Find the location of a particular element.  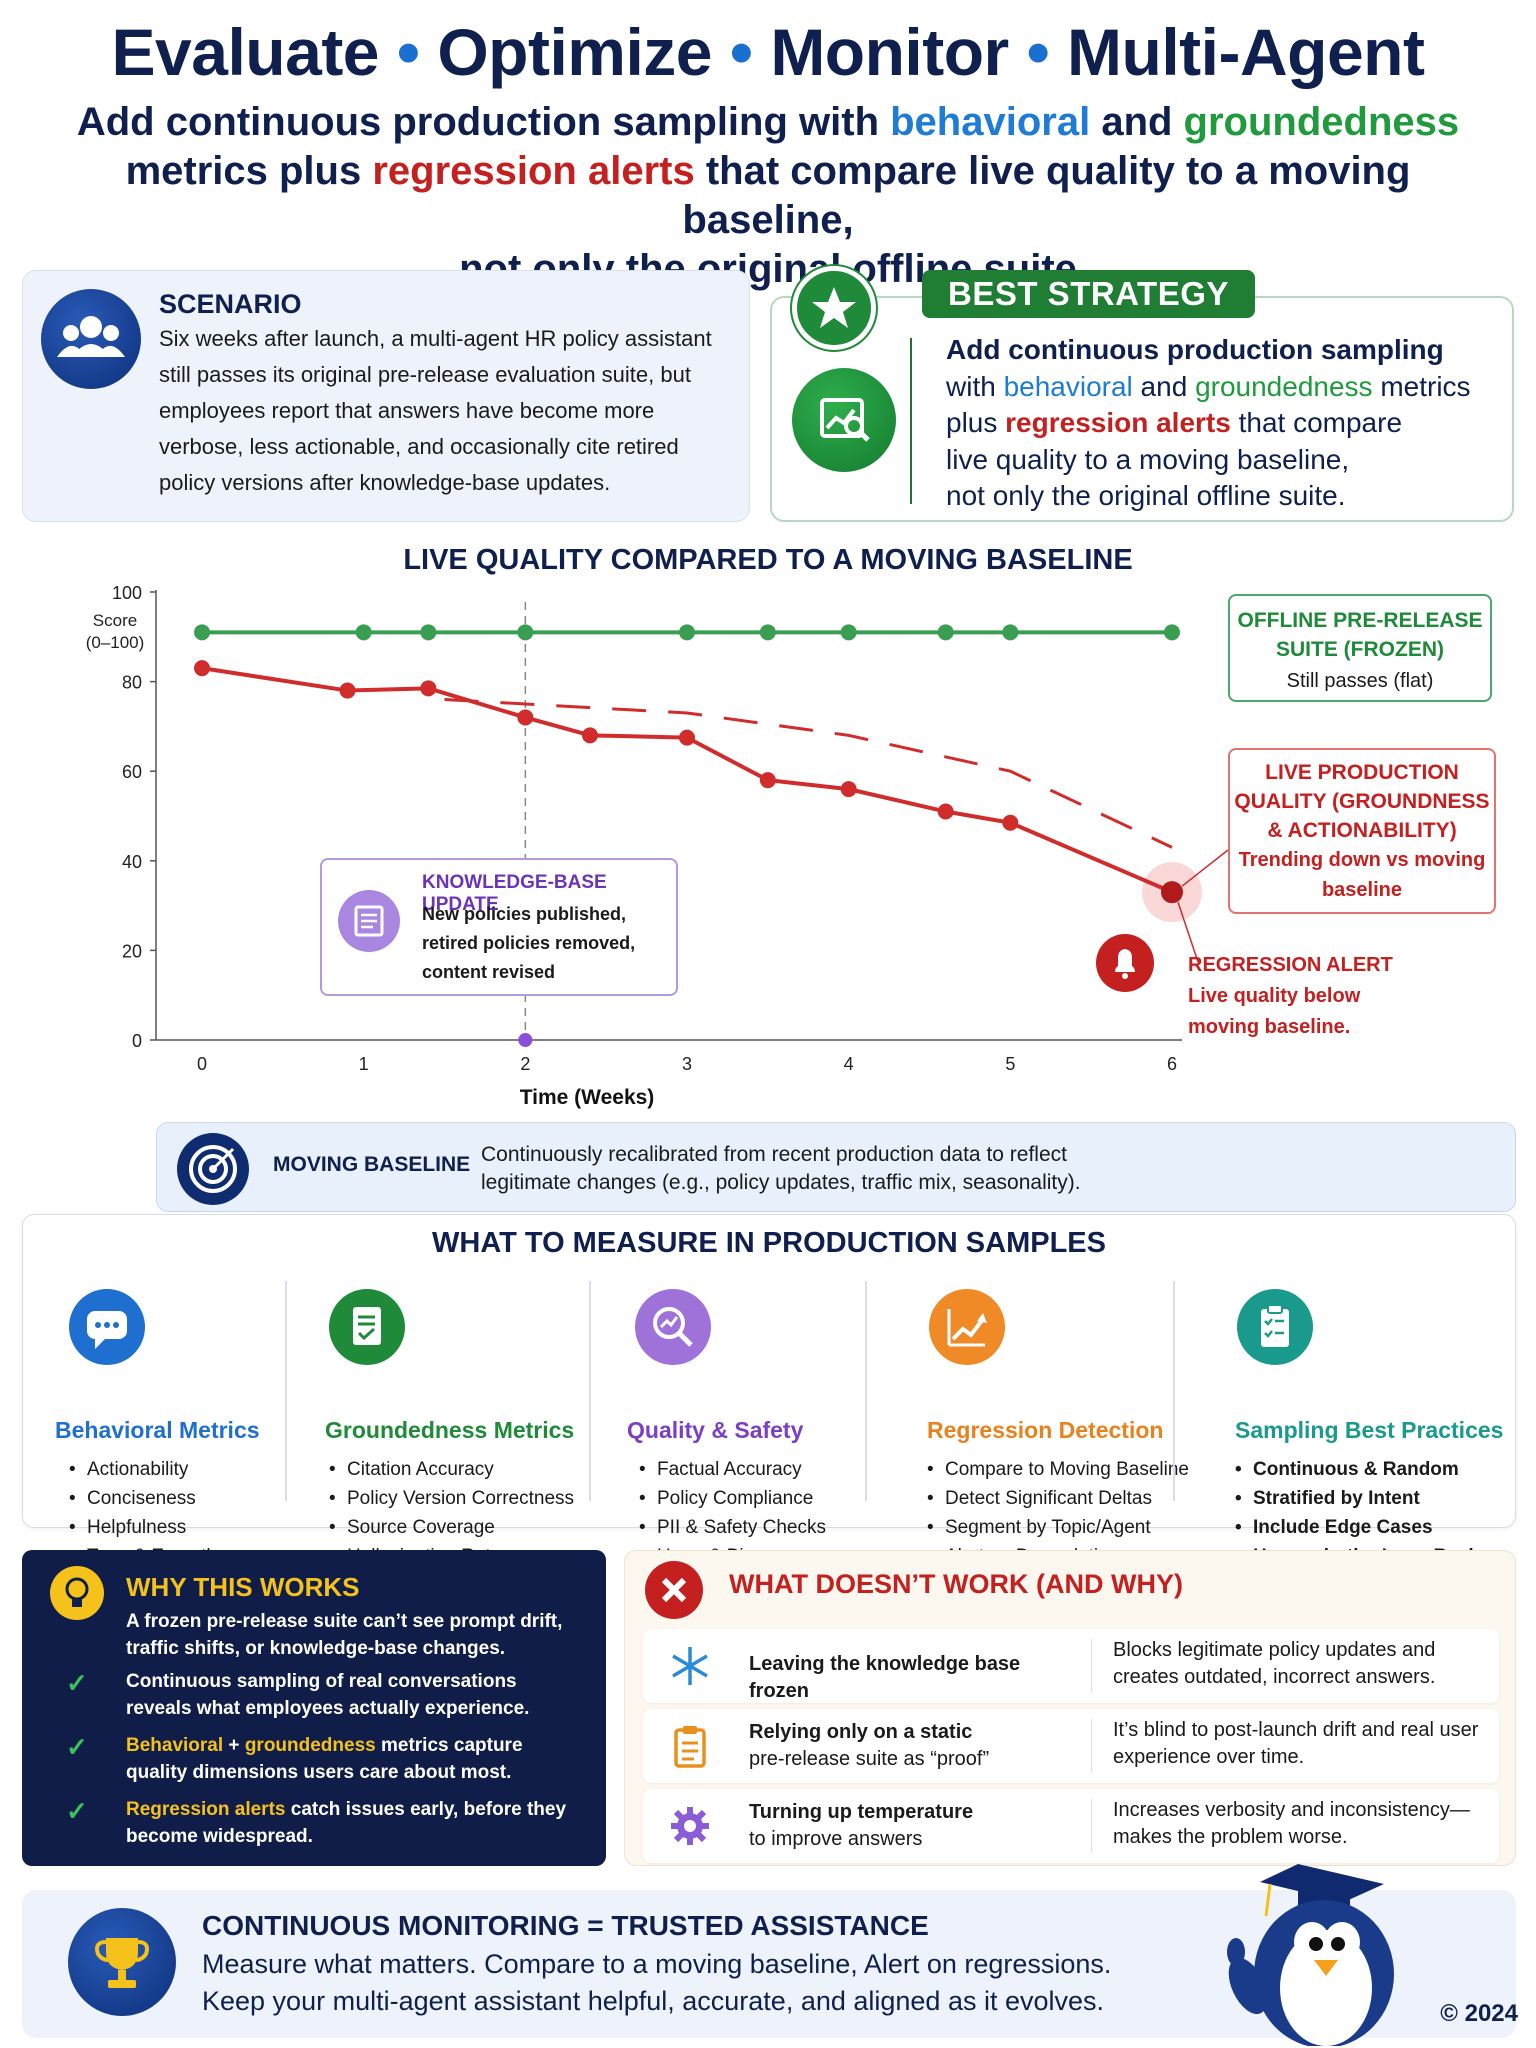

dont-approach-bold: Turning up temperature is located at coordinates (861, 1812).